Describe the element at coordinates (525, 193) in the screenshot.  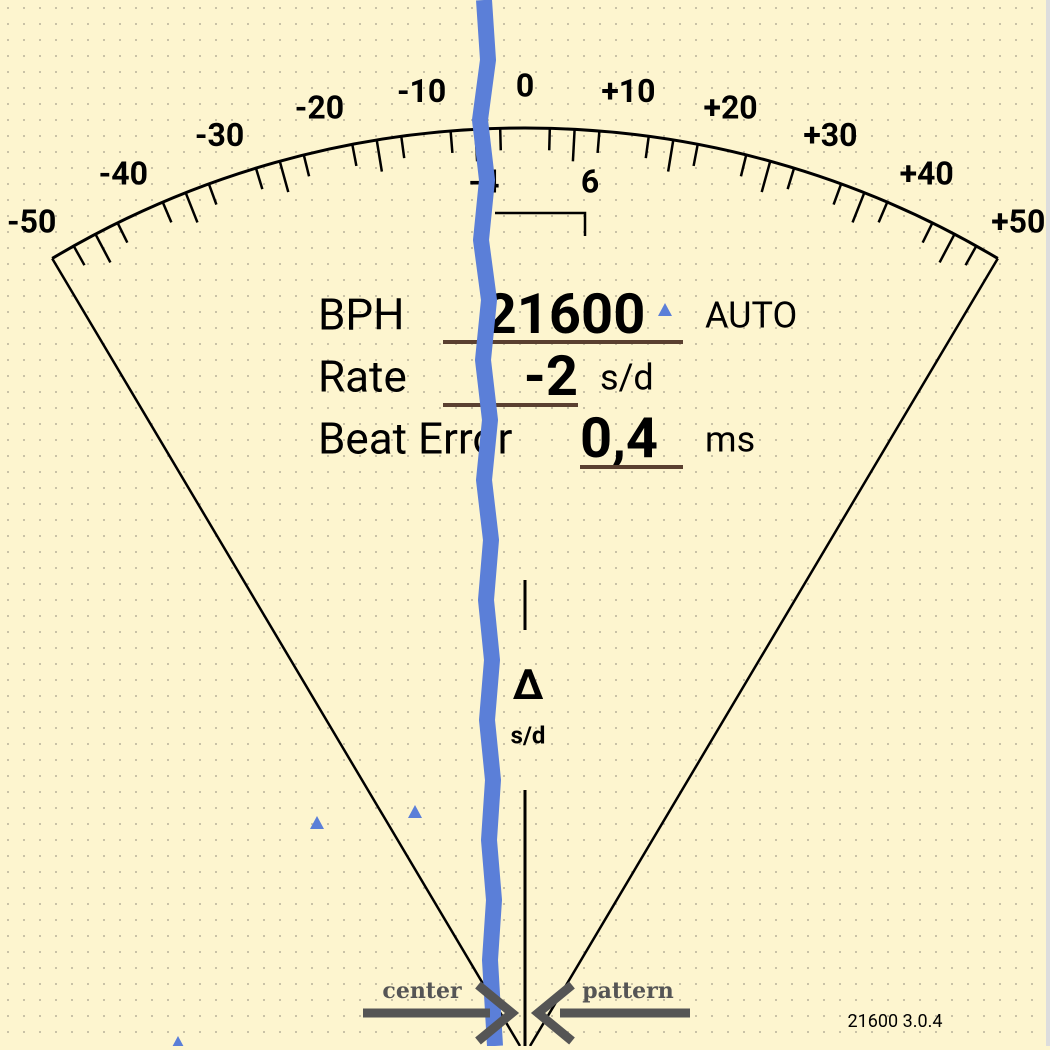
I see `dial-arc` at that location.